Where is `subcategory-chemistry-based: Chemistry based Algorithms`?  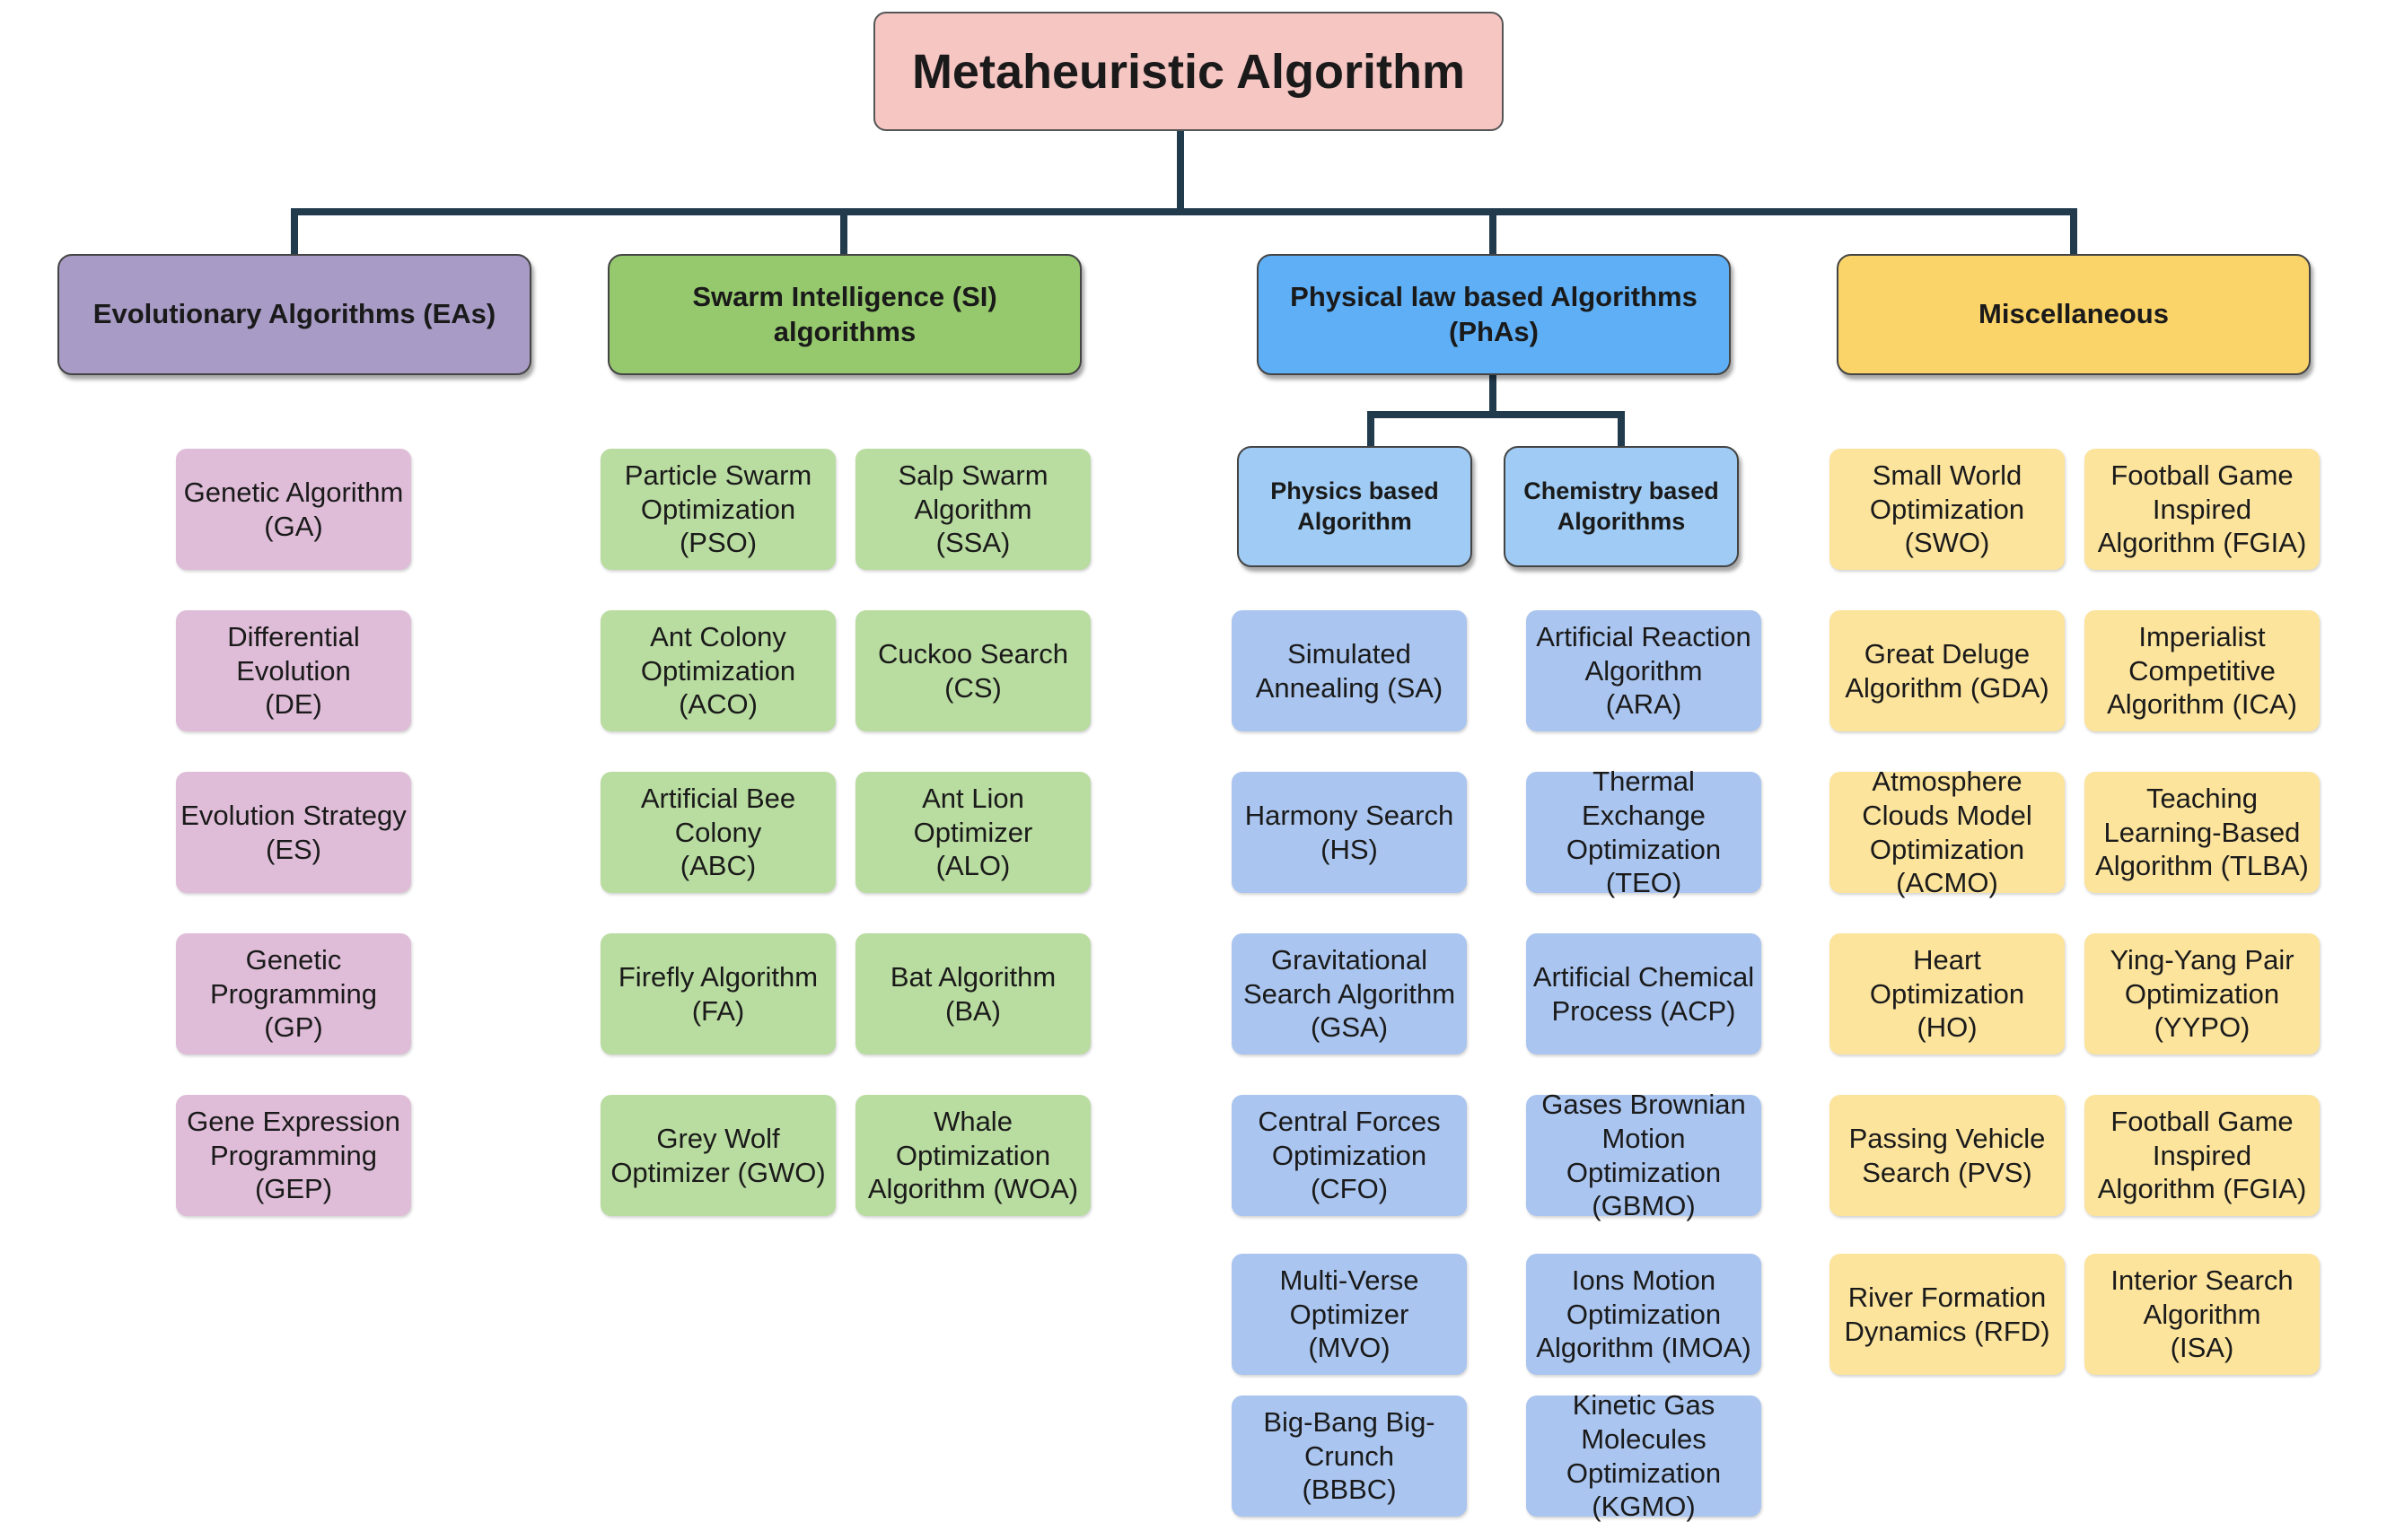
subcategory-chemistry-based: Chemistry based Algorithms is located at coordinates (1621, 507).